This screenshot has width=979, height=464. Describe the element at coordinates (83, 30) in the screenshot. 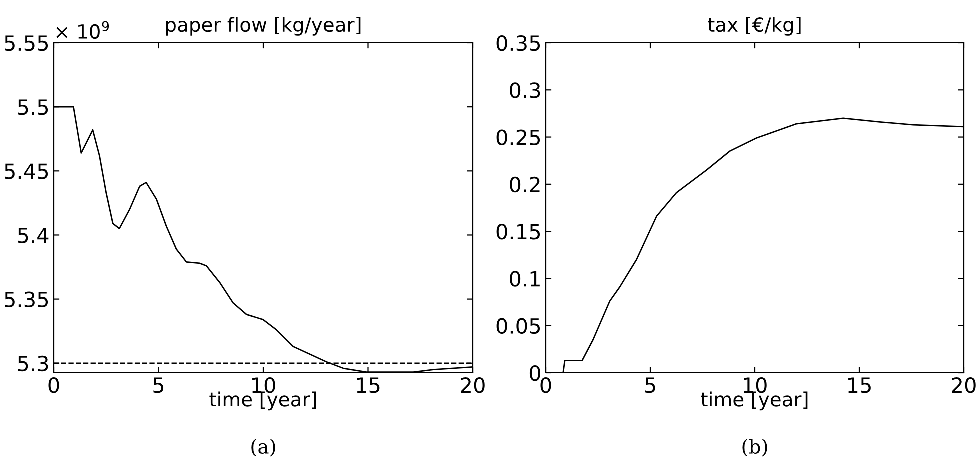

I see `text: × 10$^{9}$` at that location.